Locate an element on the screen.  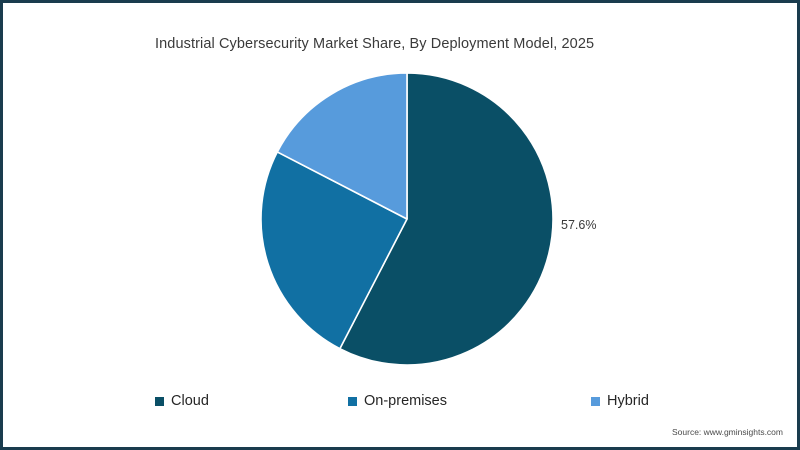
legend-label-on-premises: On-premises is located at coordinates (405, 400).